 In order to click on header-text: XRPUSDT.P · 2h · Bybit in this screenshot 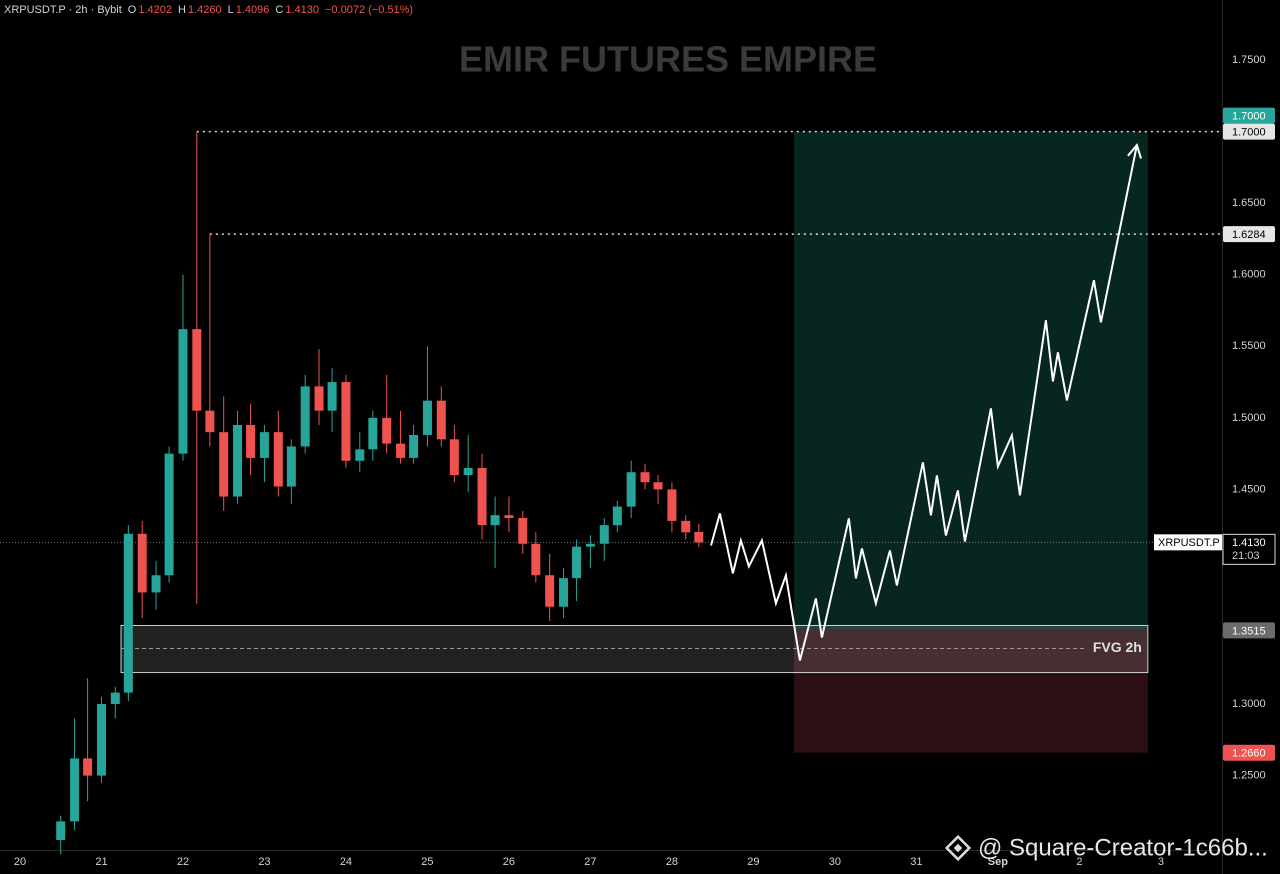, I will do `click(63, 10)`.